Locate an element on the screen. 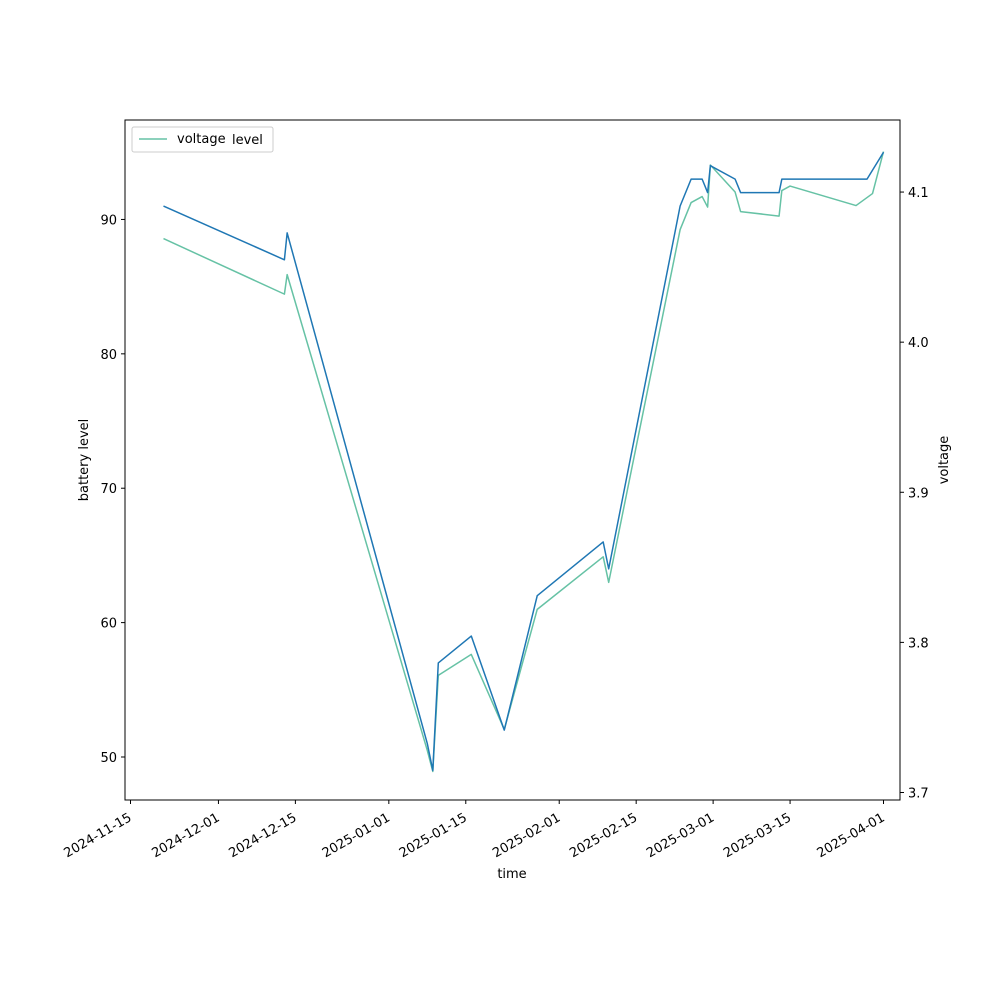 The height and width of the screenshot is (1004, 1000). legend-box is located at coordinates (202, 139).